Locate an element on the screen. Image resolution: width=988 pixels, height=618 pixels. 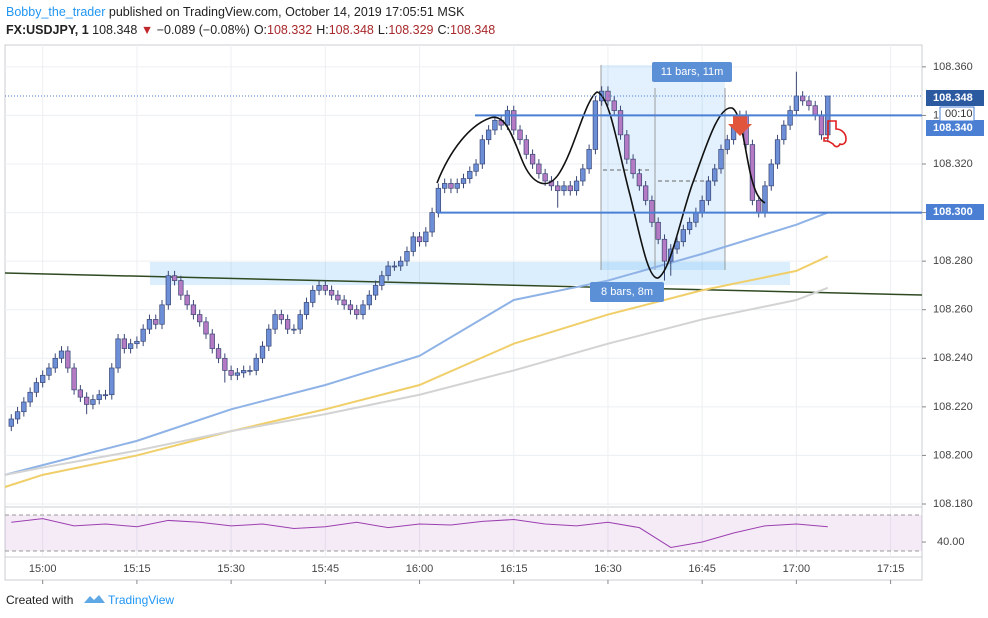
x-tick-label: 17:15 is located at coordinates (891, 569).